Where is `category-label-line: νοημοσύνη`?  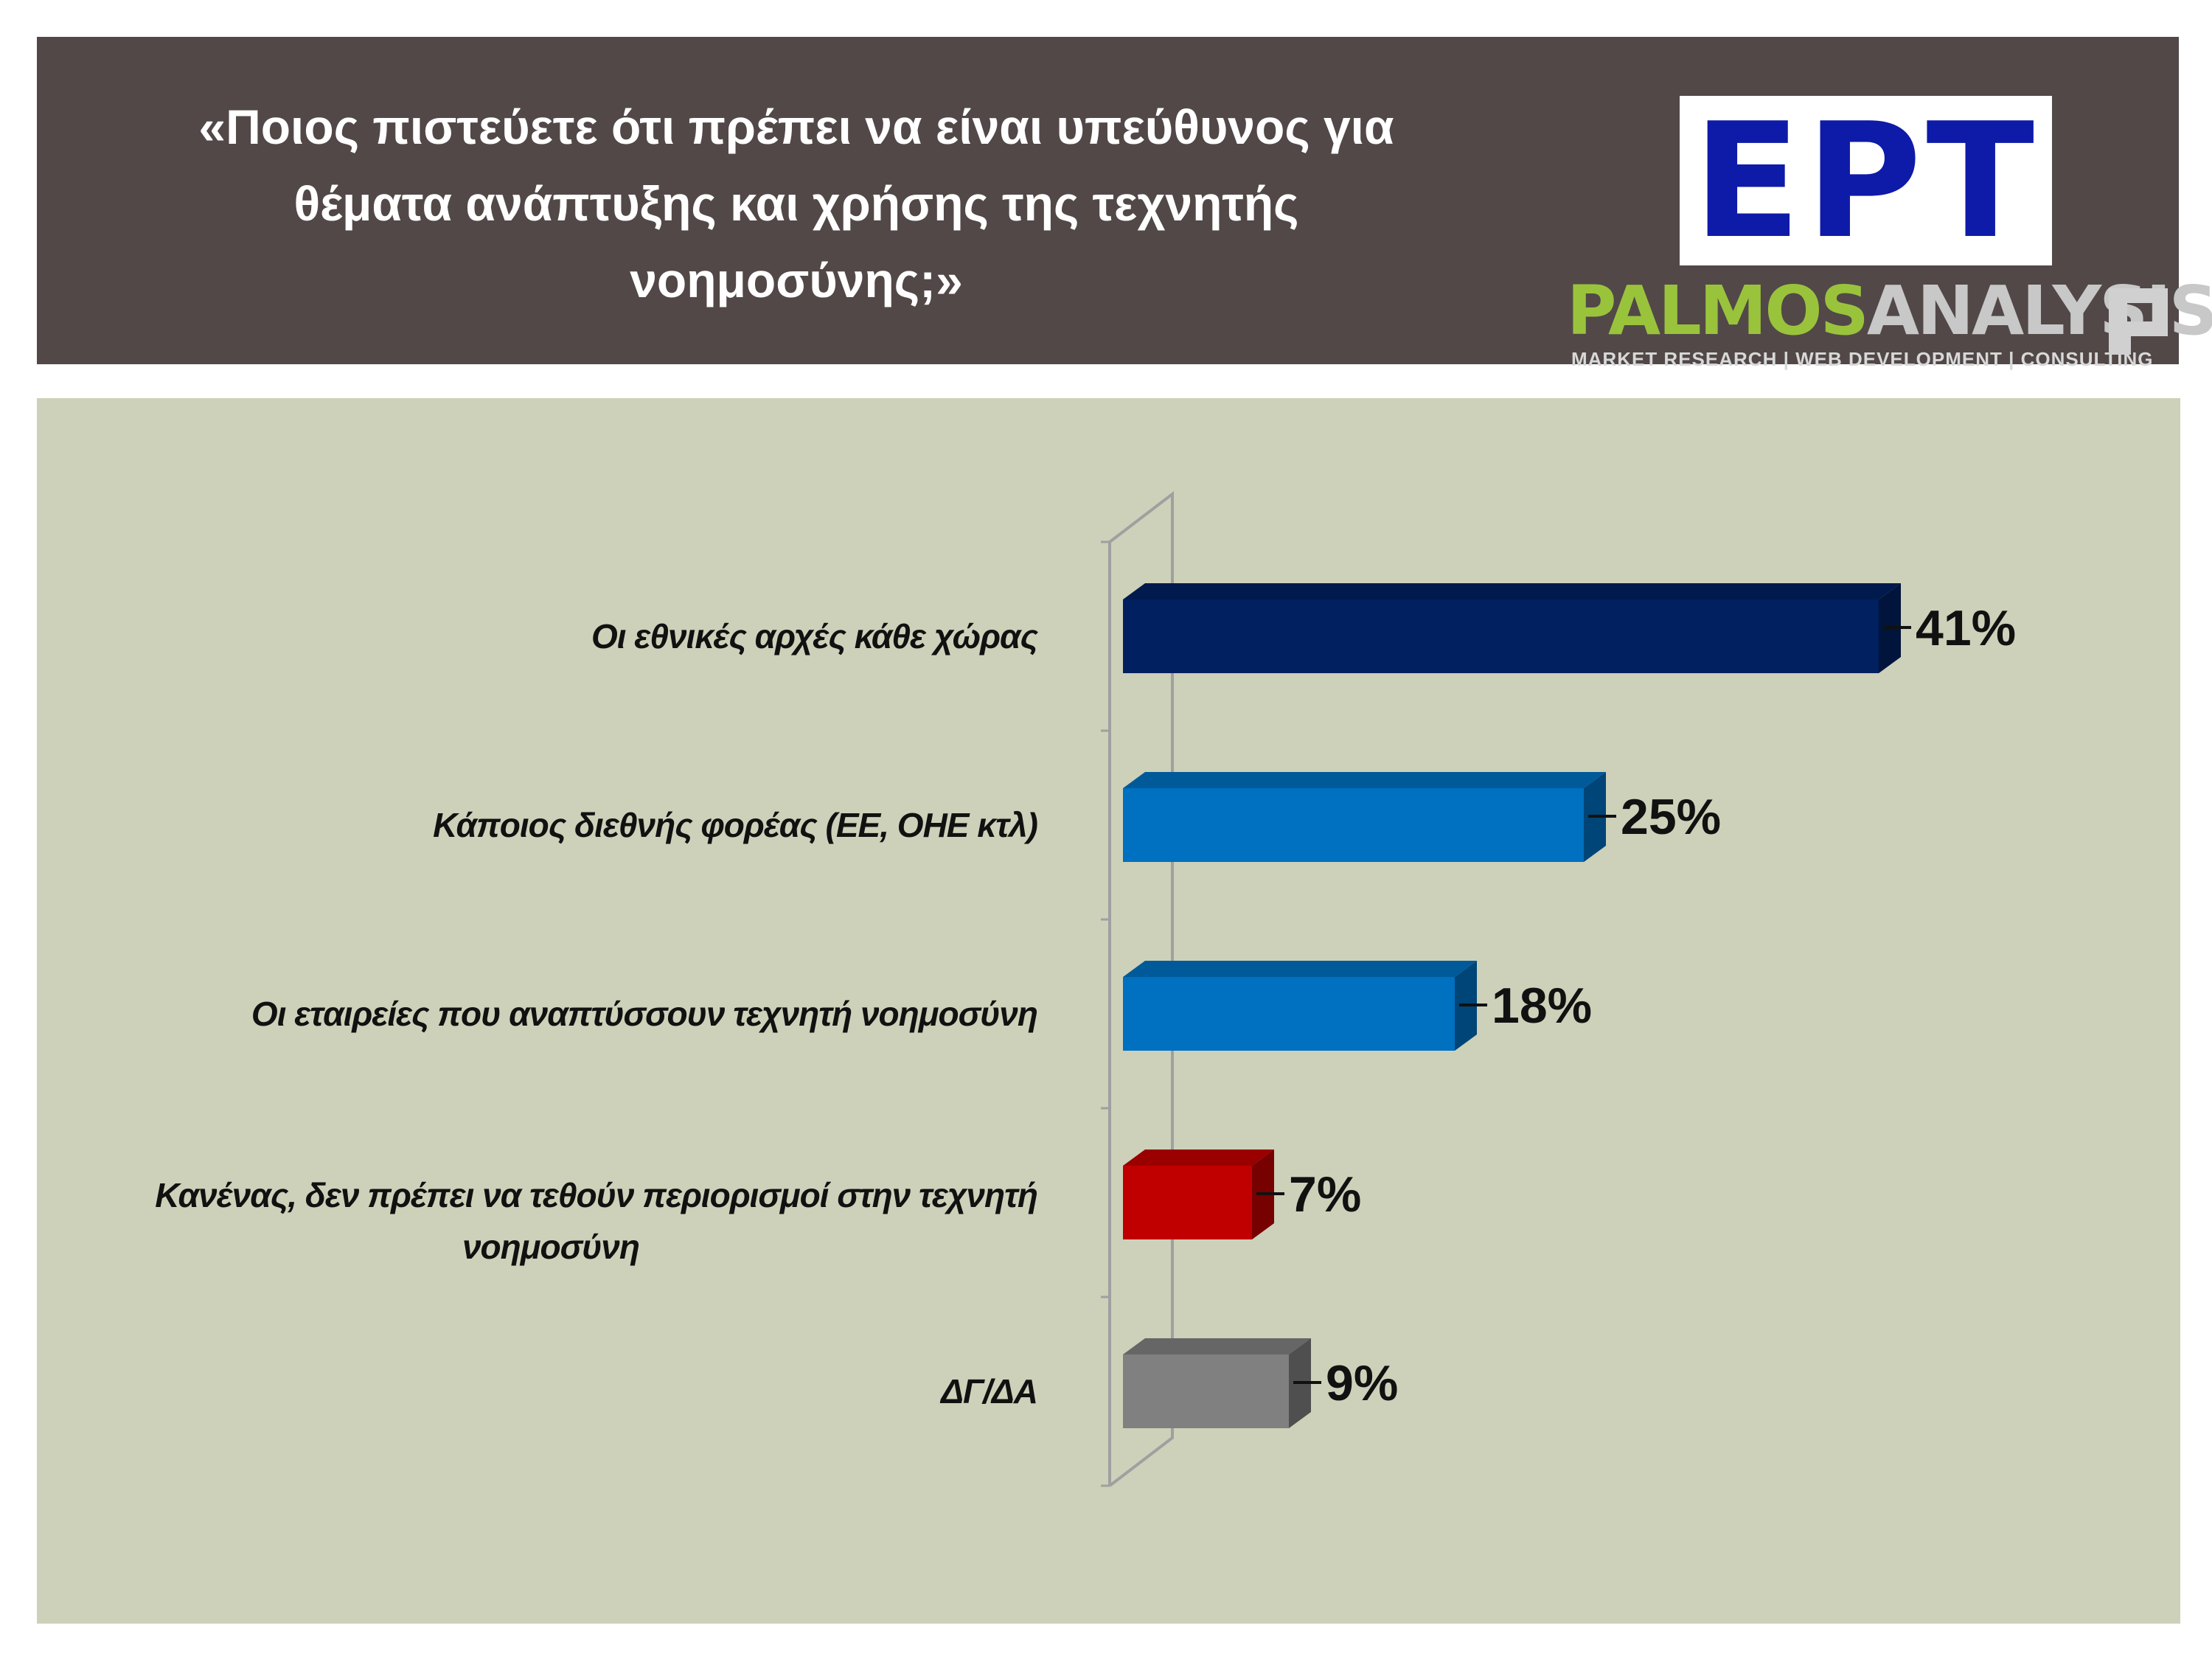 category-label-line: νοημοσύνη is located at coordinates (551, 1247).